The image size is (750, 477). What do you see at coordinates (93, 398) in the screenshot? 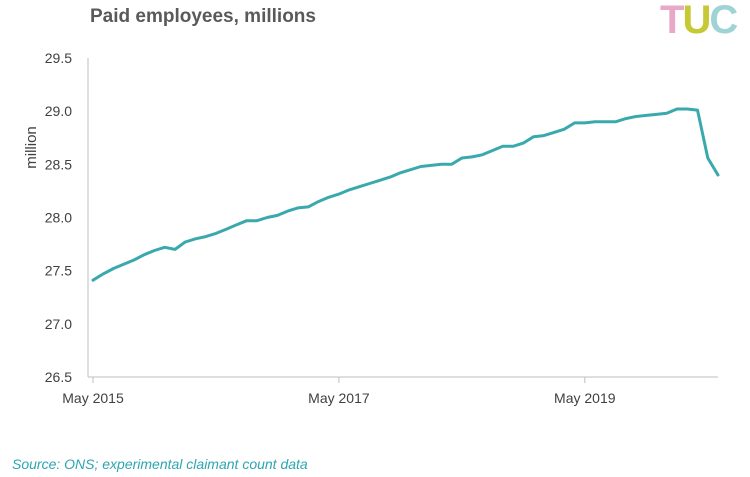
I see `x-tick-label: May 2015` at bounding box center [93, 398].